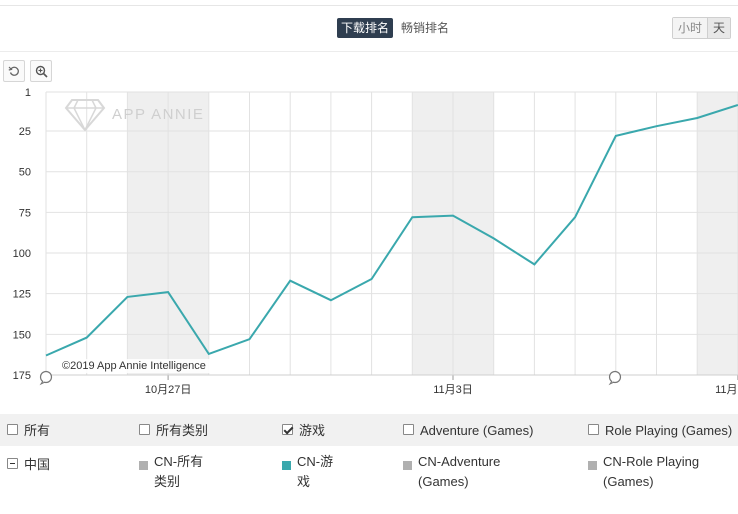 Image resolution: width=738 pixels, height=514 pixels. I want to click on checkbox-checked-icon, so click(287, 429).